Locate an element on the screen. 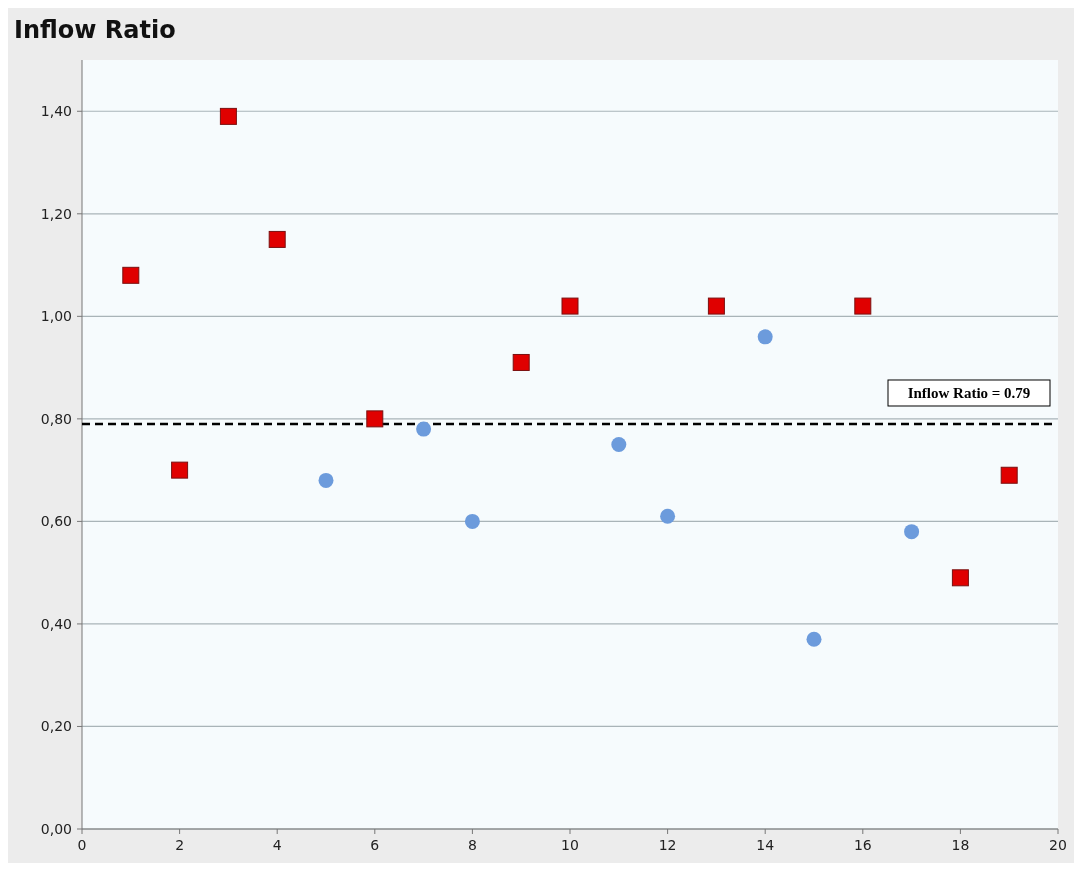  y-tick-label: 0,00 is located at coordinates (56, 828).